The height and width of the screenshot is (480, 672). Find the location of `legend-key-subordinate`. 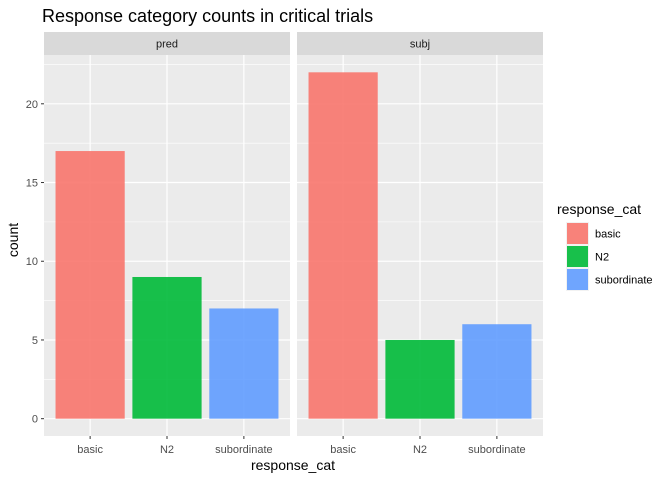

legend-key-subordinate is located at coordinates (577, 279).